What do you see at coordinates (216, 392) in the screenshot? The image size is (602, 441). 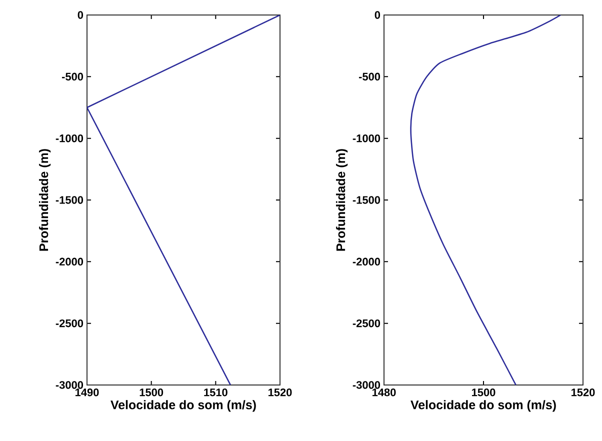 I see `x-tick-label: 1510` at bounding box center [216, 392].